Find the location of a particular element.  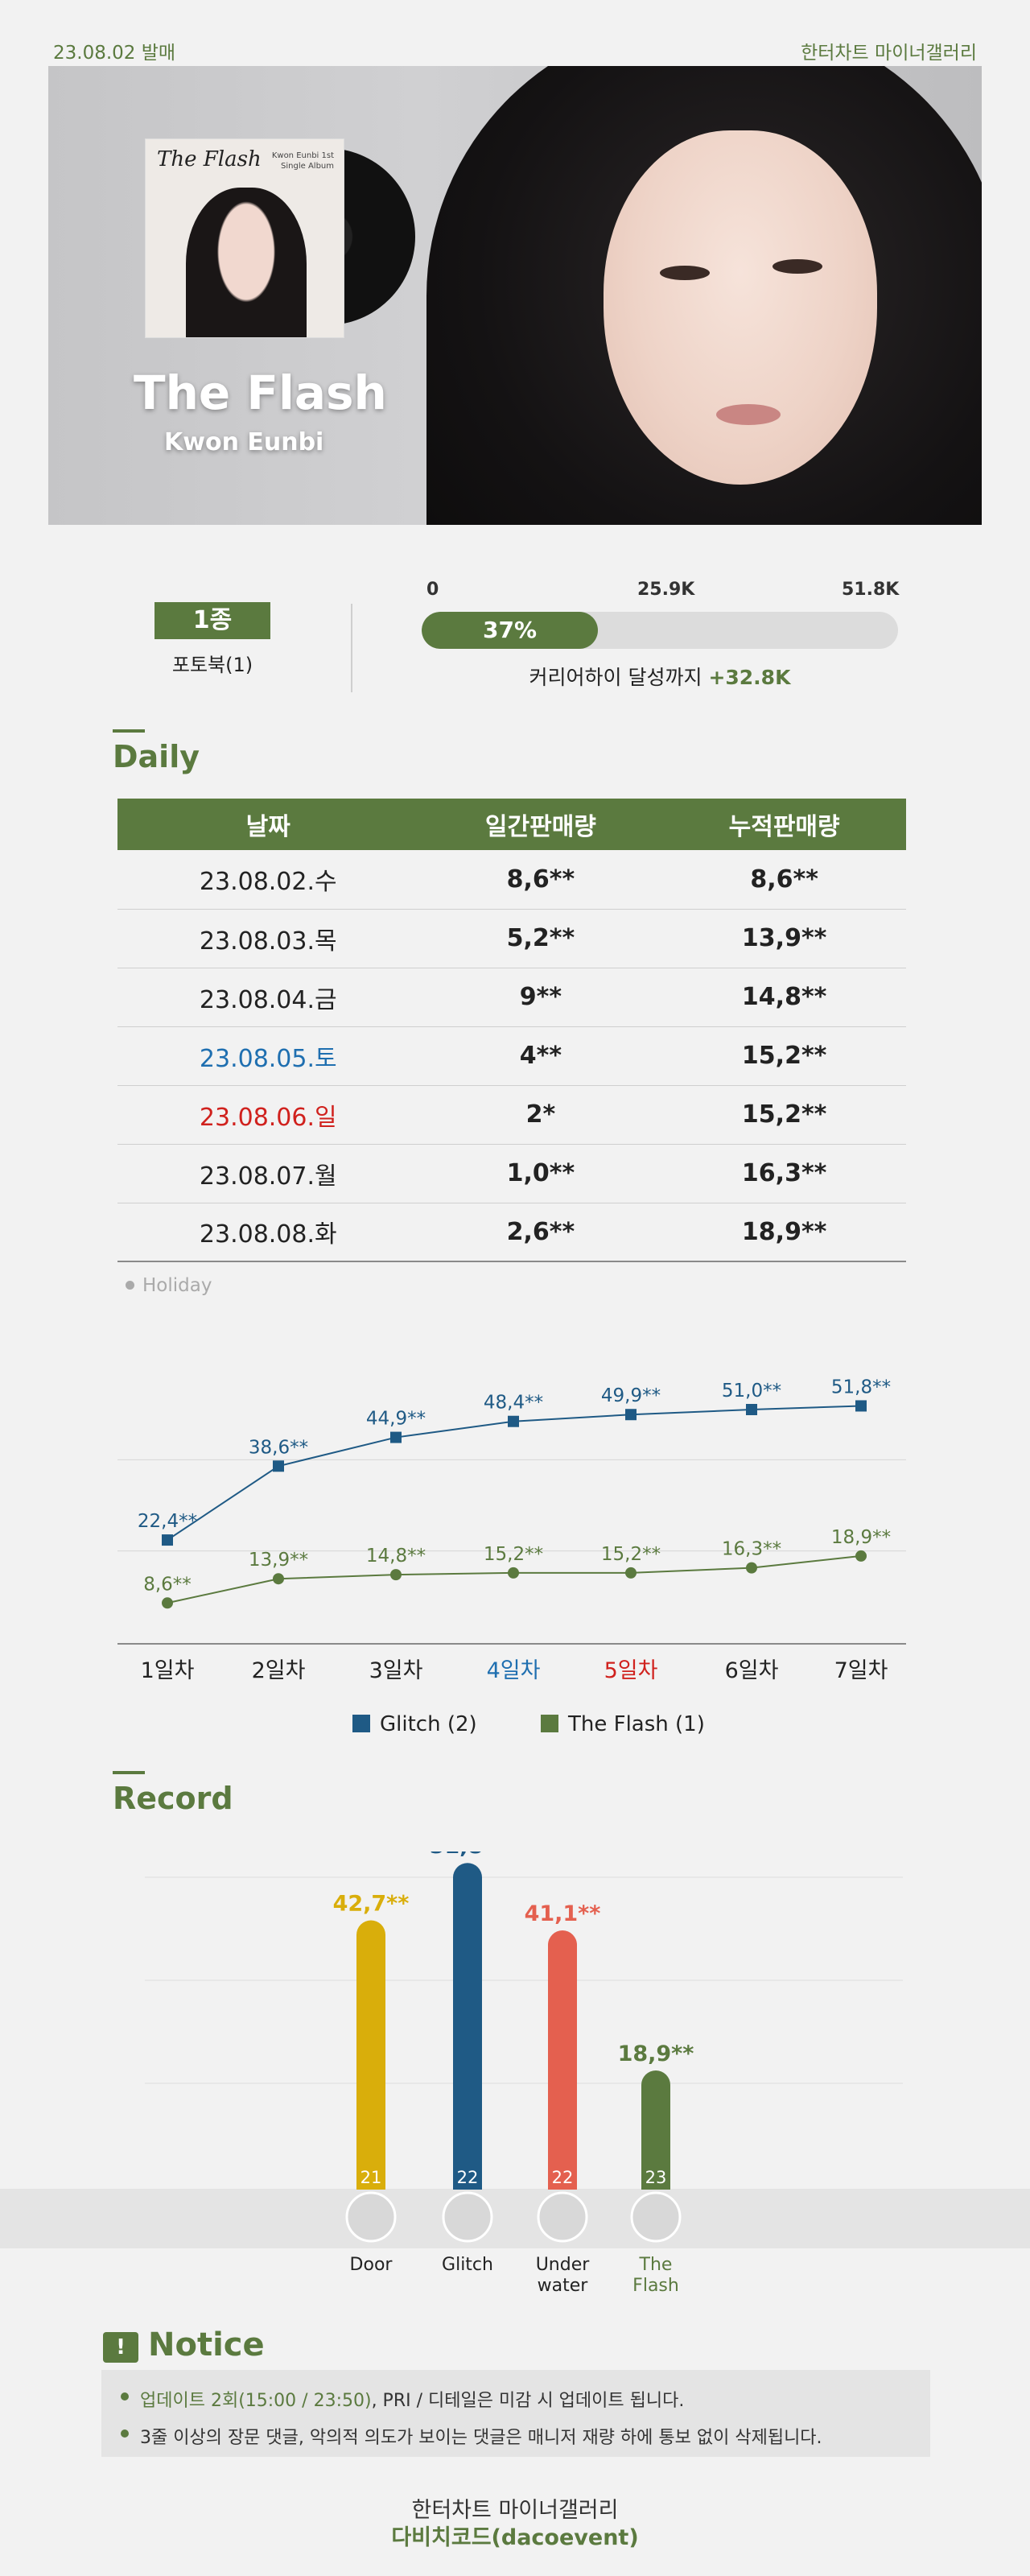

x-tick-label: 2일차 is located at coordinates (279, 1670).